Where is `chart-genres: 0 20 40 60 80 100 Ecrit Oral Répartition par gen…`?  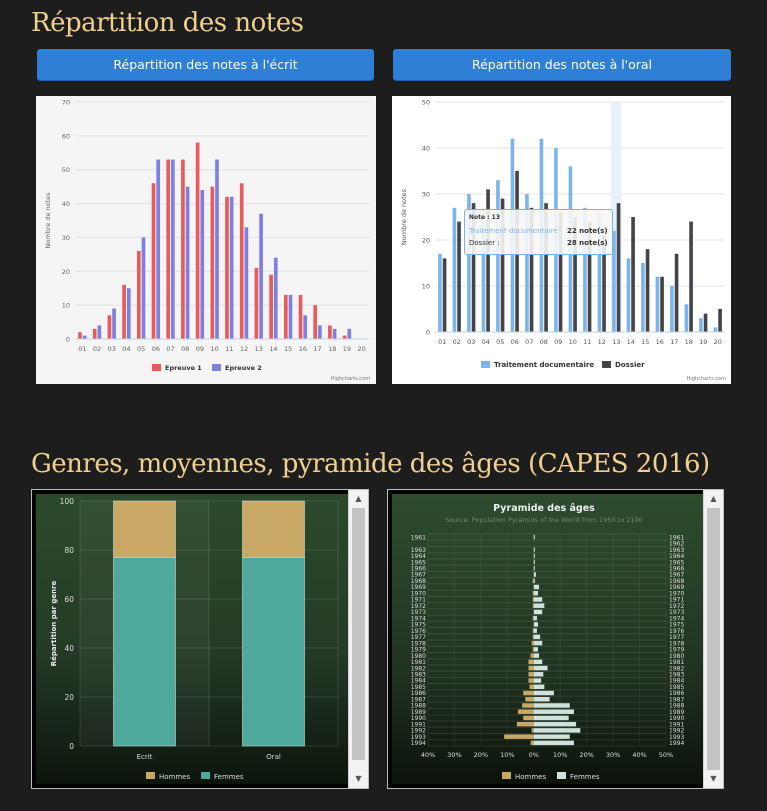 chart-genres: 0 20 40 60 80 100 Ecrit Oral Répartition par gen… is located at coordinates (192, 639).